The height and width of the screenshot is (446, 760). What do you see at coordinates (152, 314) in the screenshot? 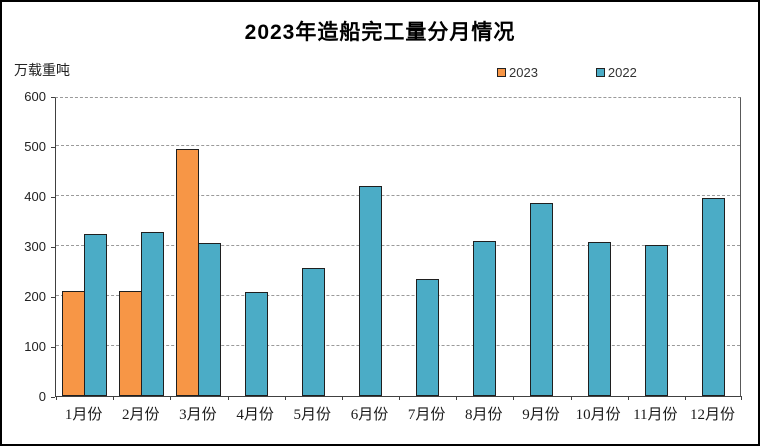
I see `bar-2022-2月份` at bounding box center [152, 314].